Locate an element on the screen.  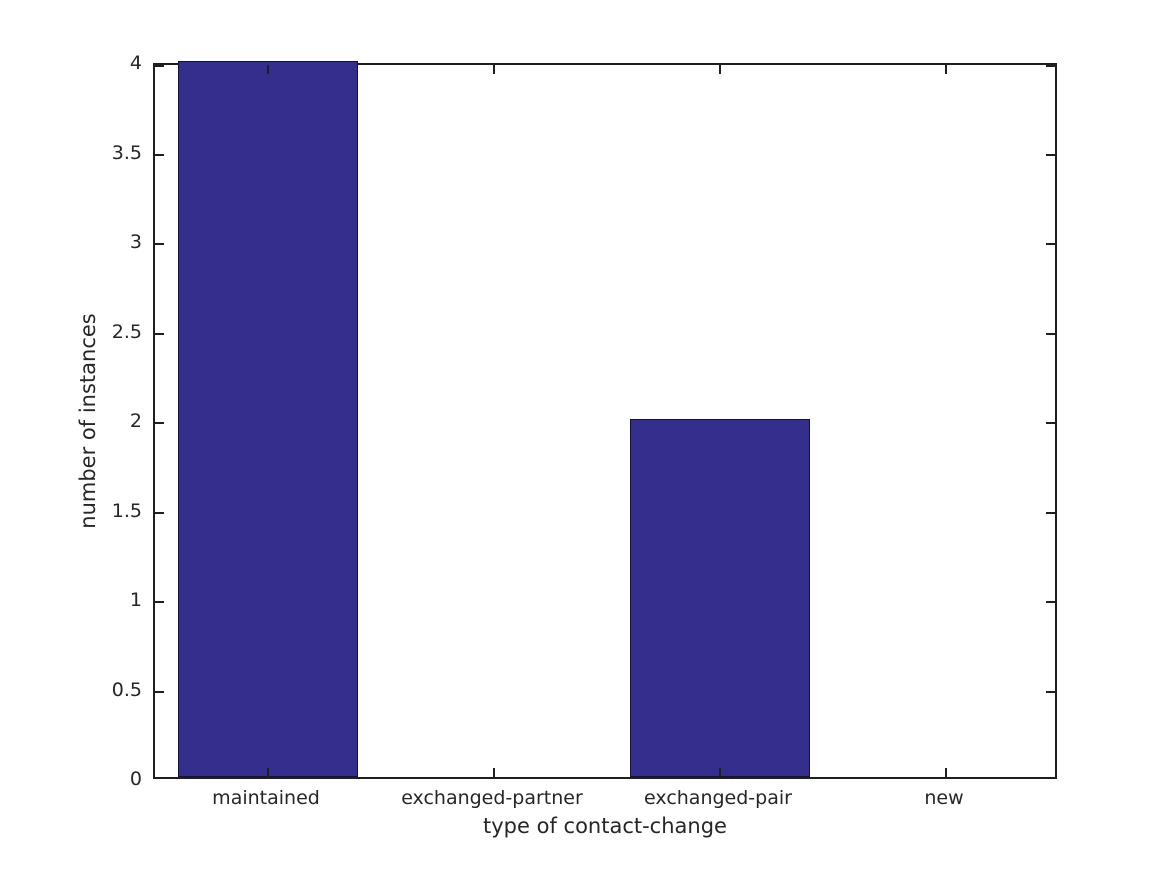
y-tick-label: 2.5 is located at coordinates (126, 331).